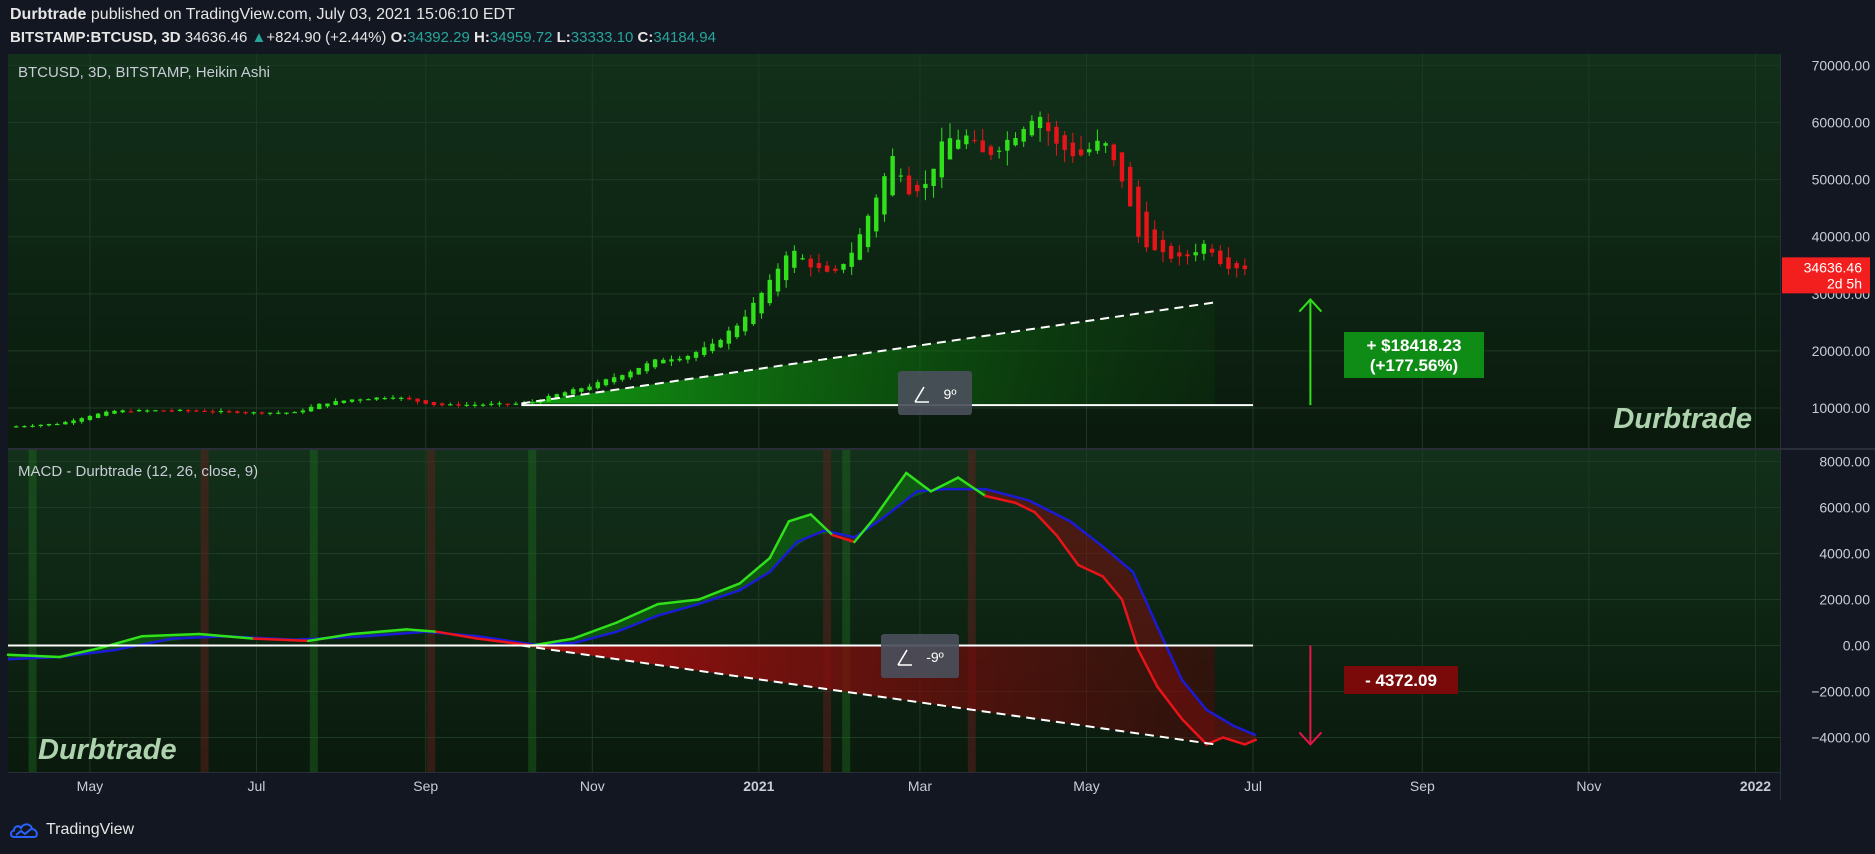 This screenshot has height=854, width=1875. Describe the element at coordinates (1844, 554) in the screenshot. I see `macd-tick-label: 4000.00` at that location.